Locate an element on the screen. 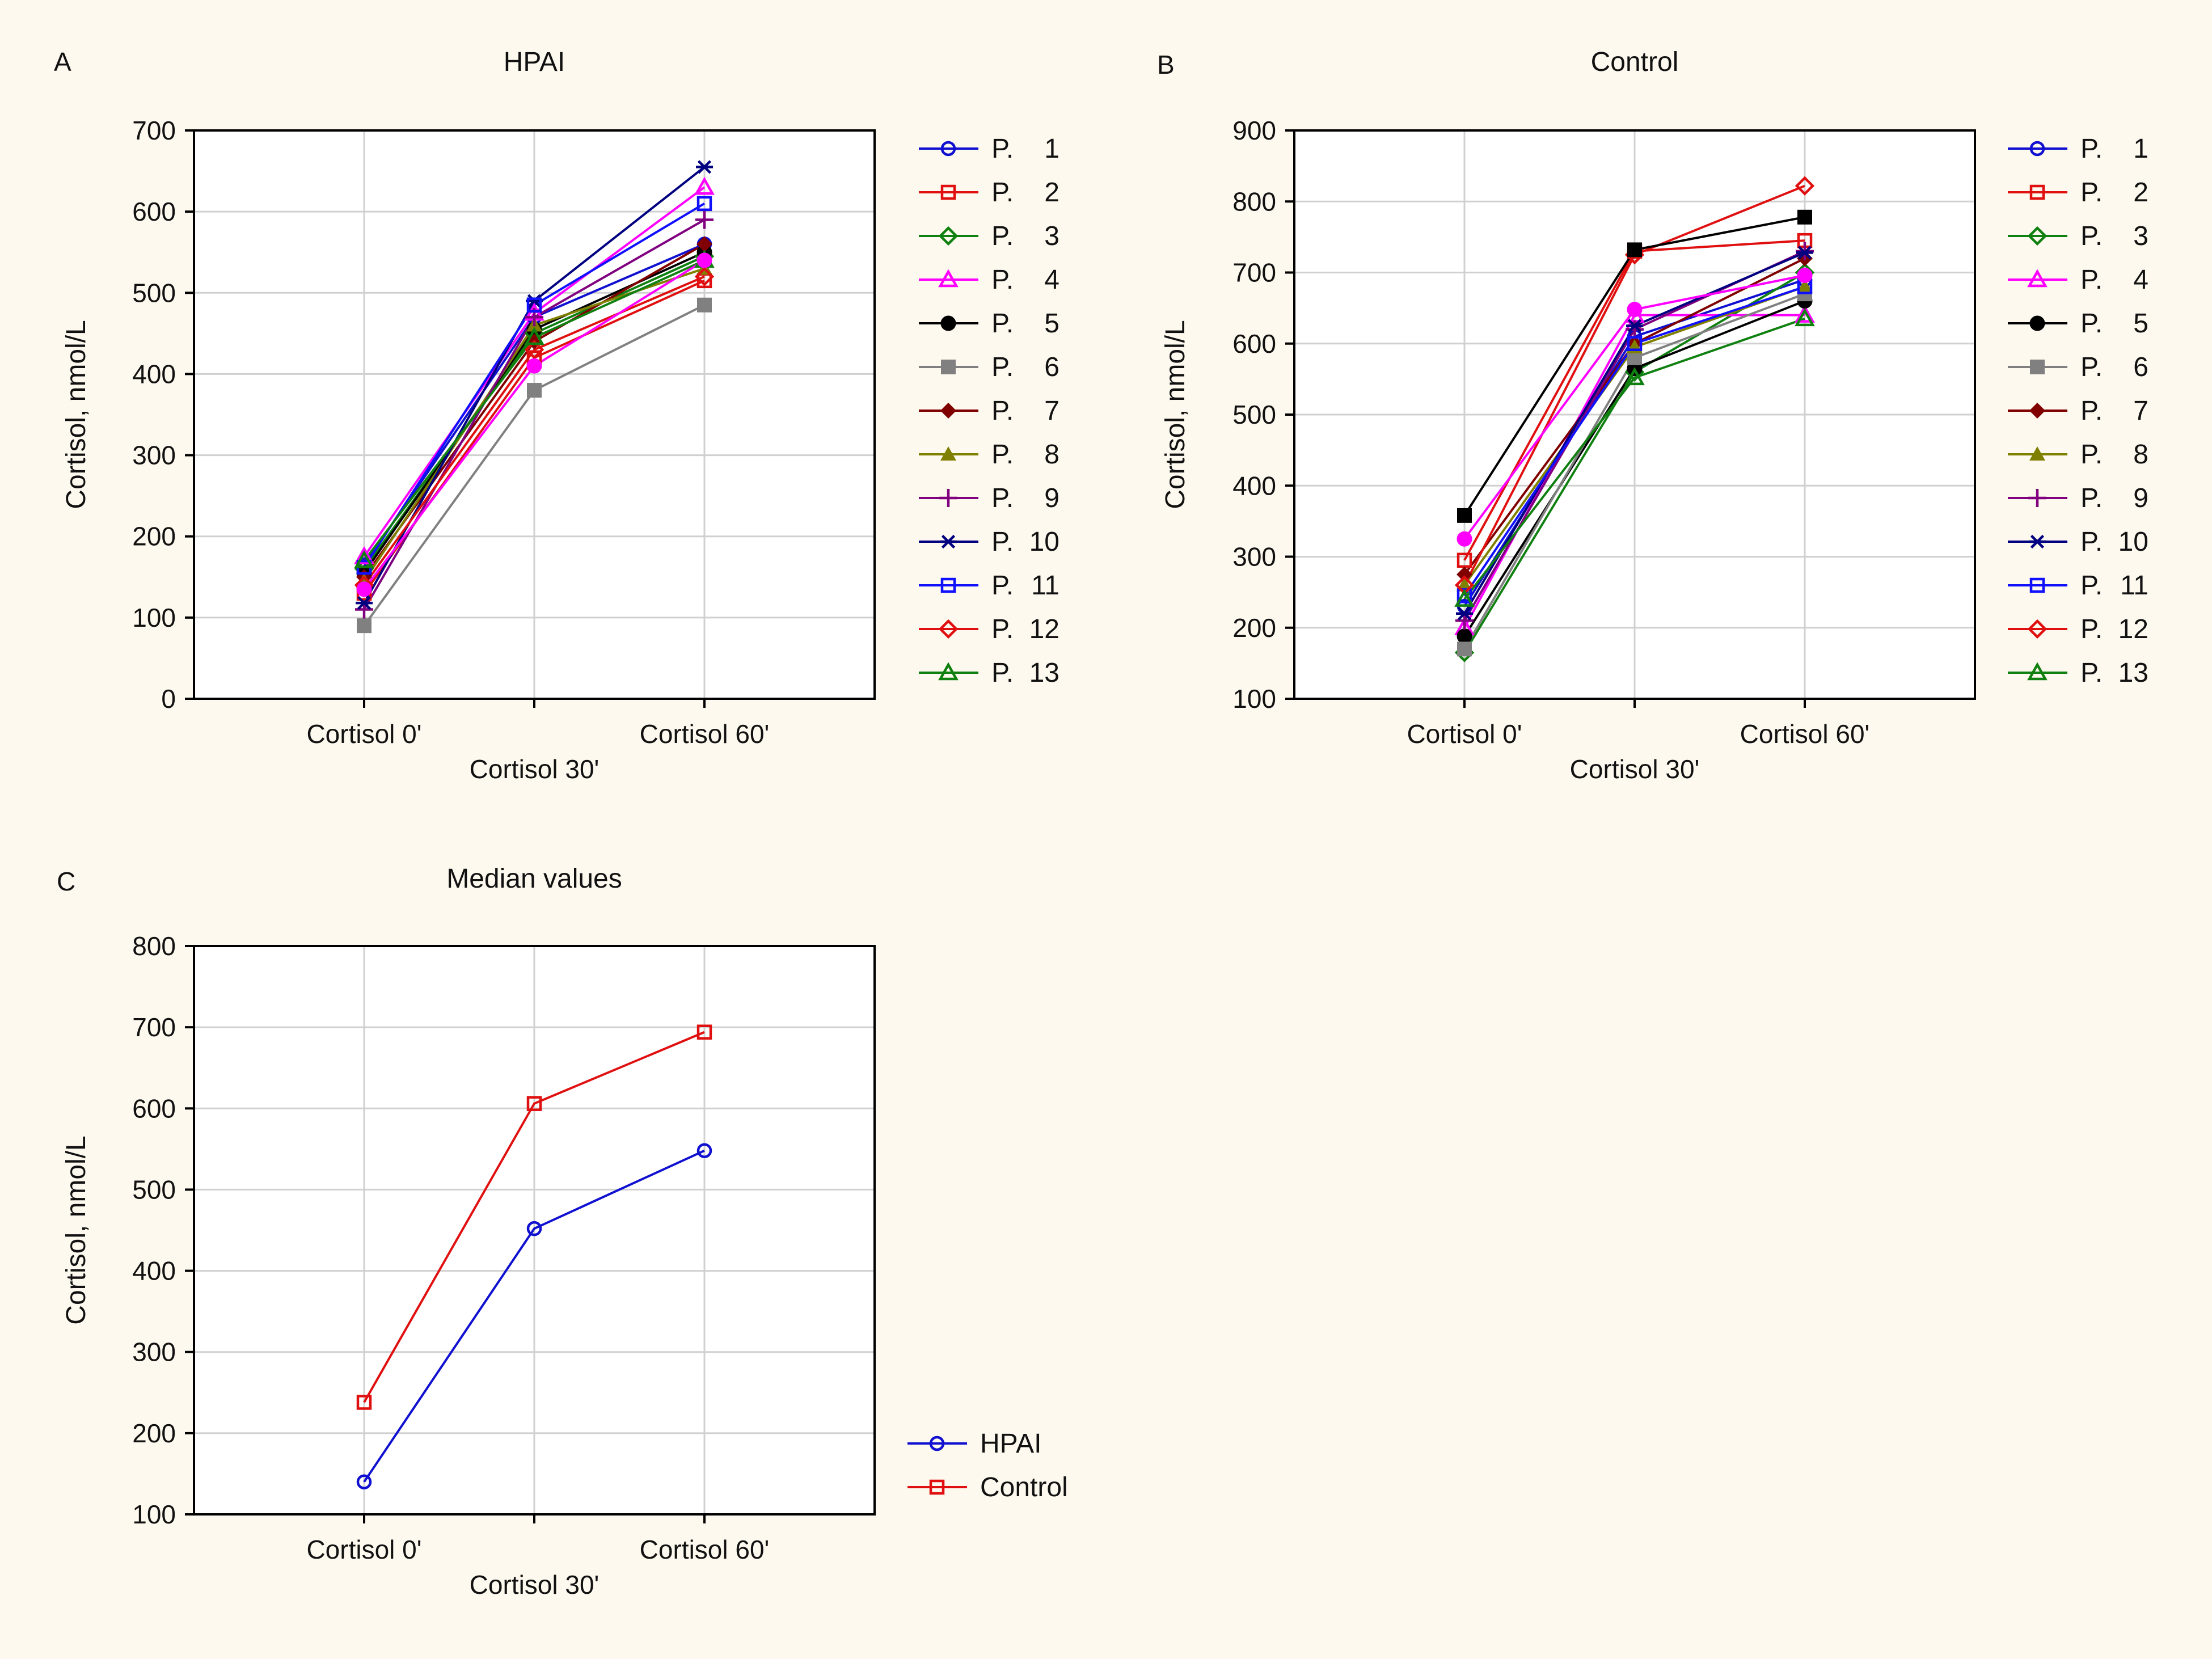  legend-number: 7 is located at coordinates (2140, 411).